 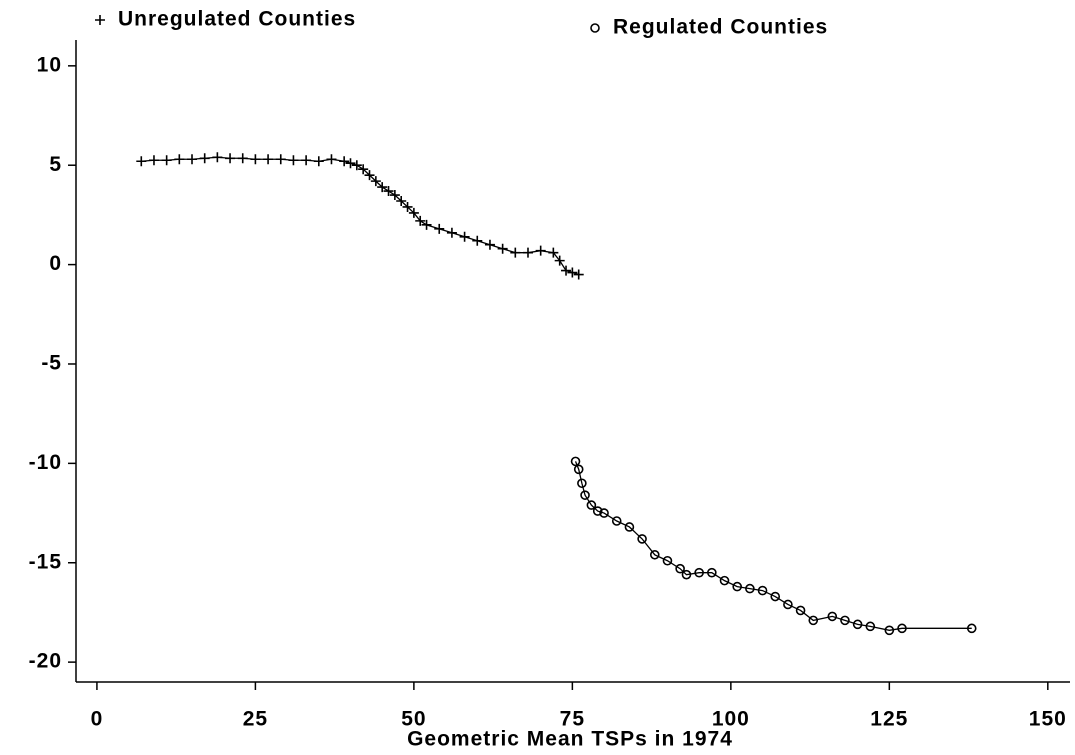 I want to click on y-tick-label: 0, so click(x=55, y=263).